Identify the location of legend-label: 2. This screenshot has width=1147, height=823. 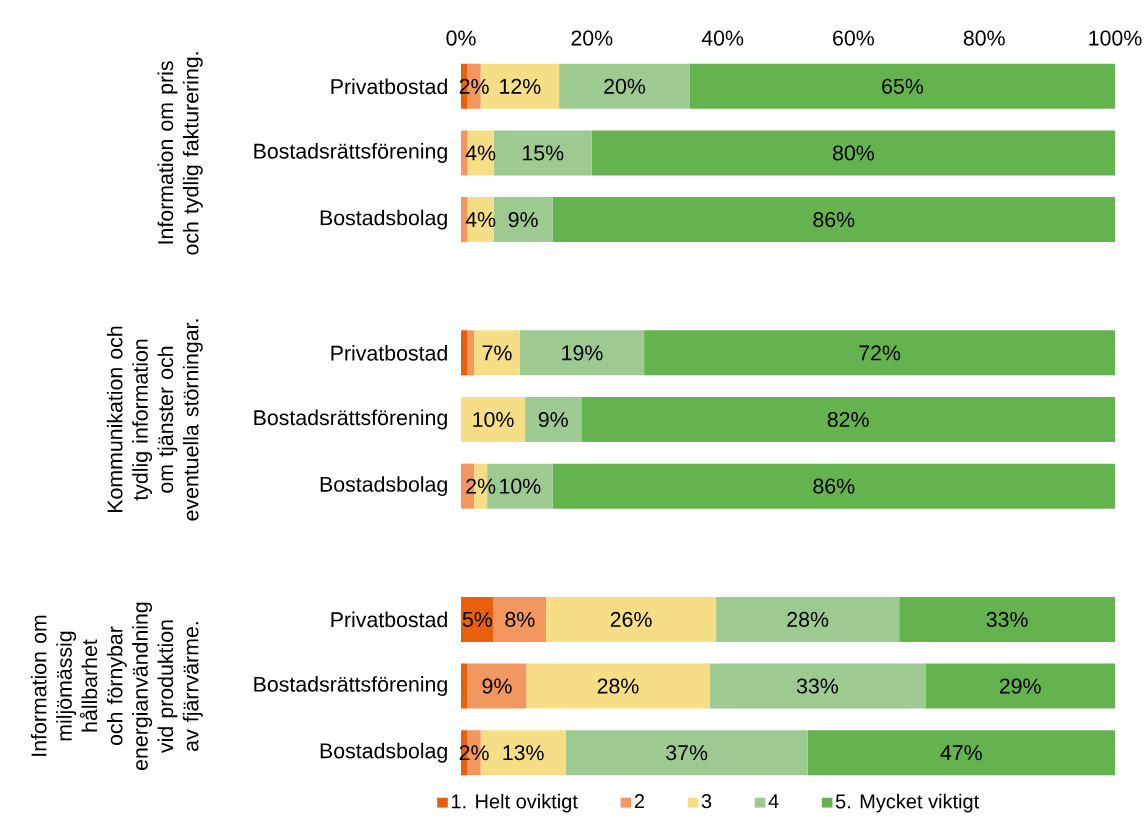
(639, 801).